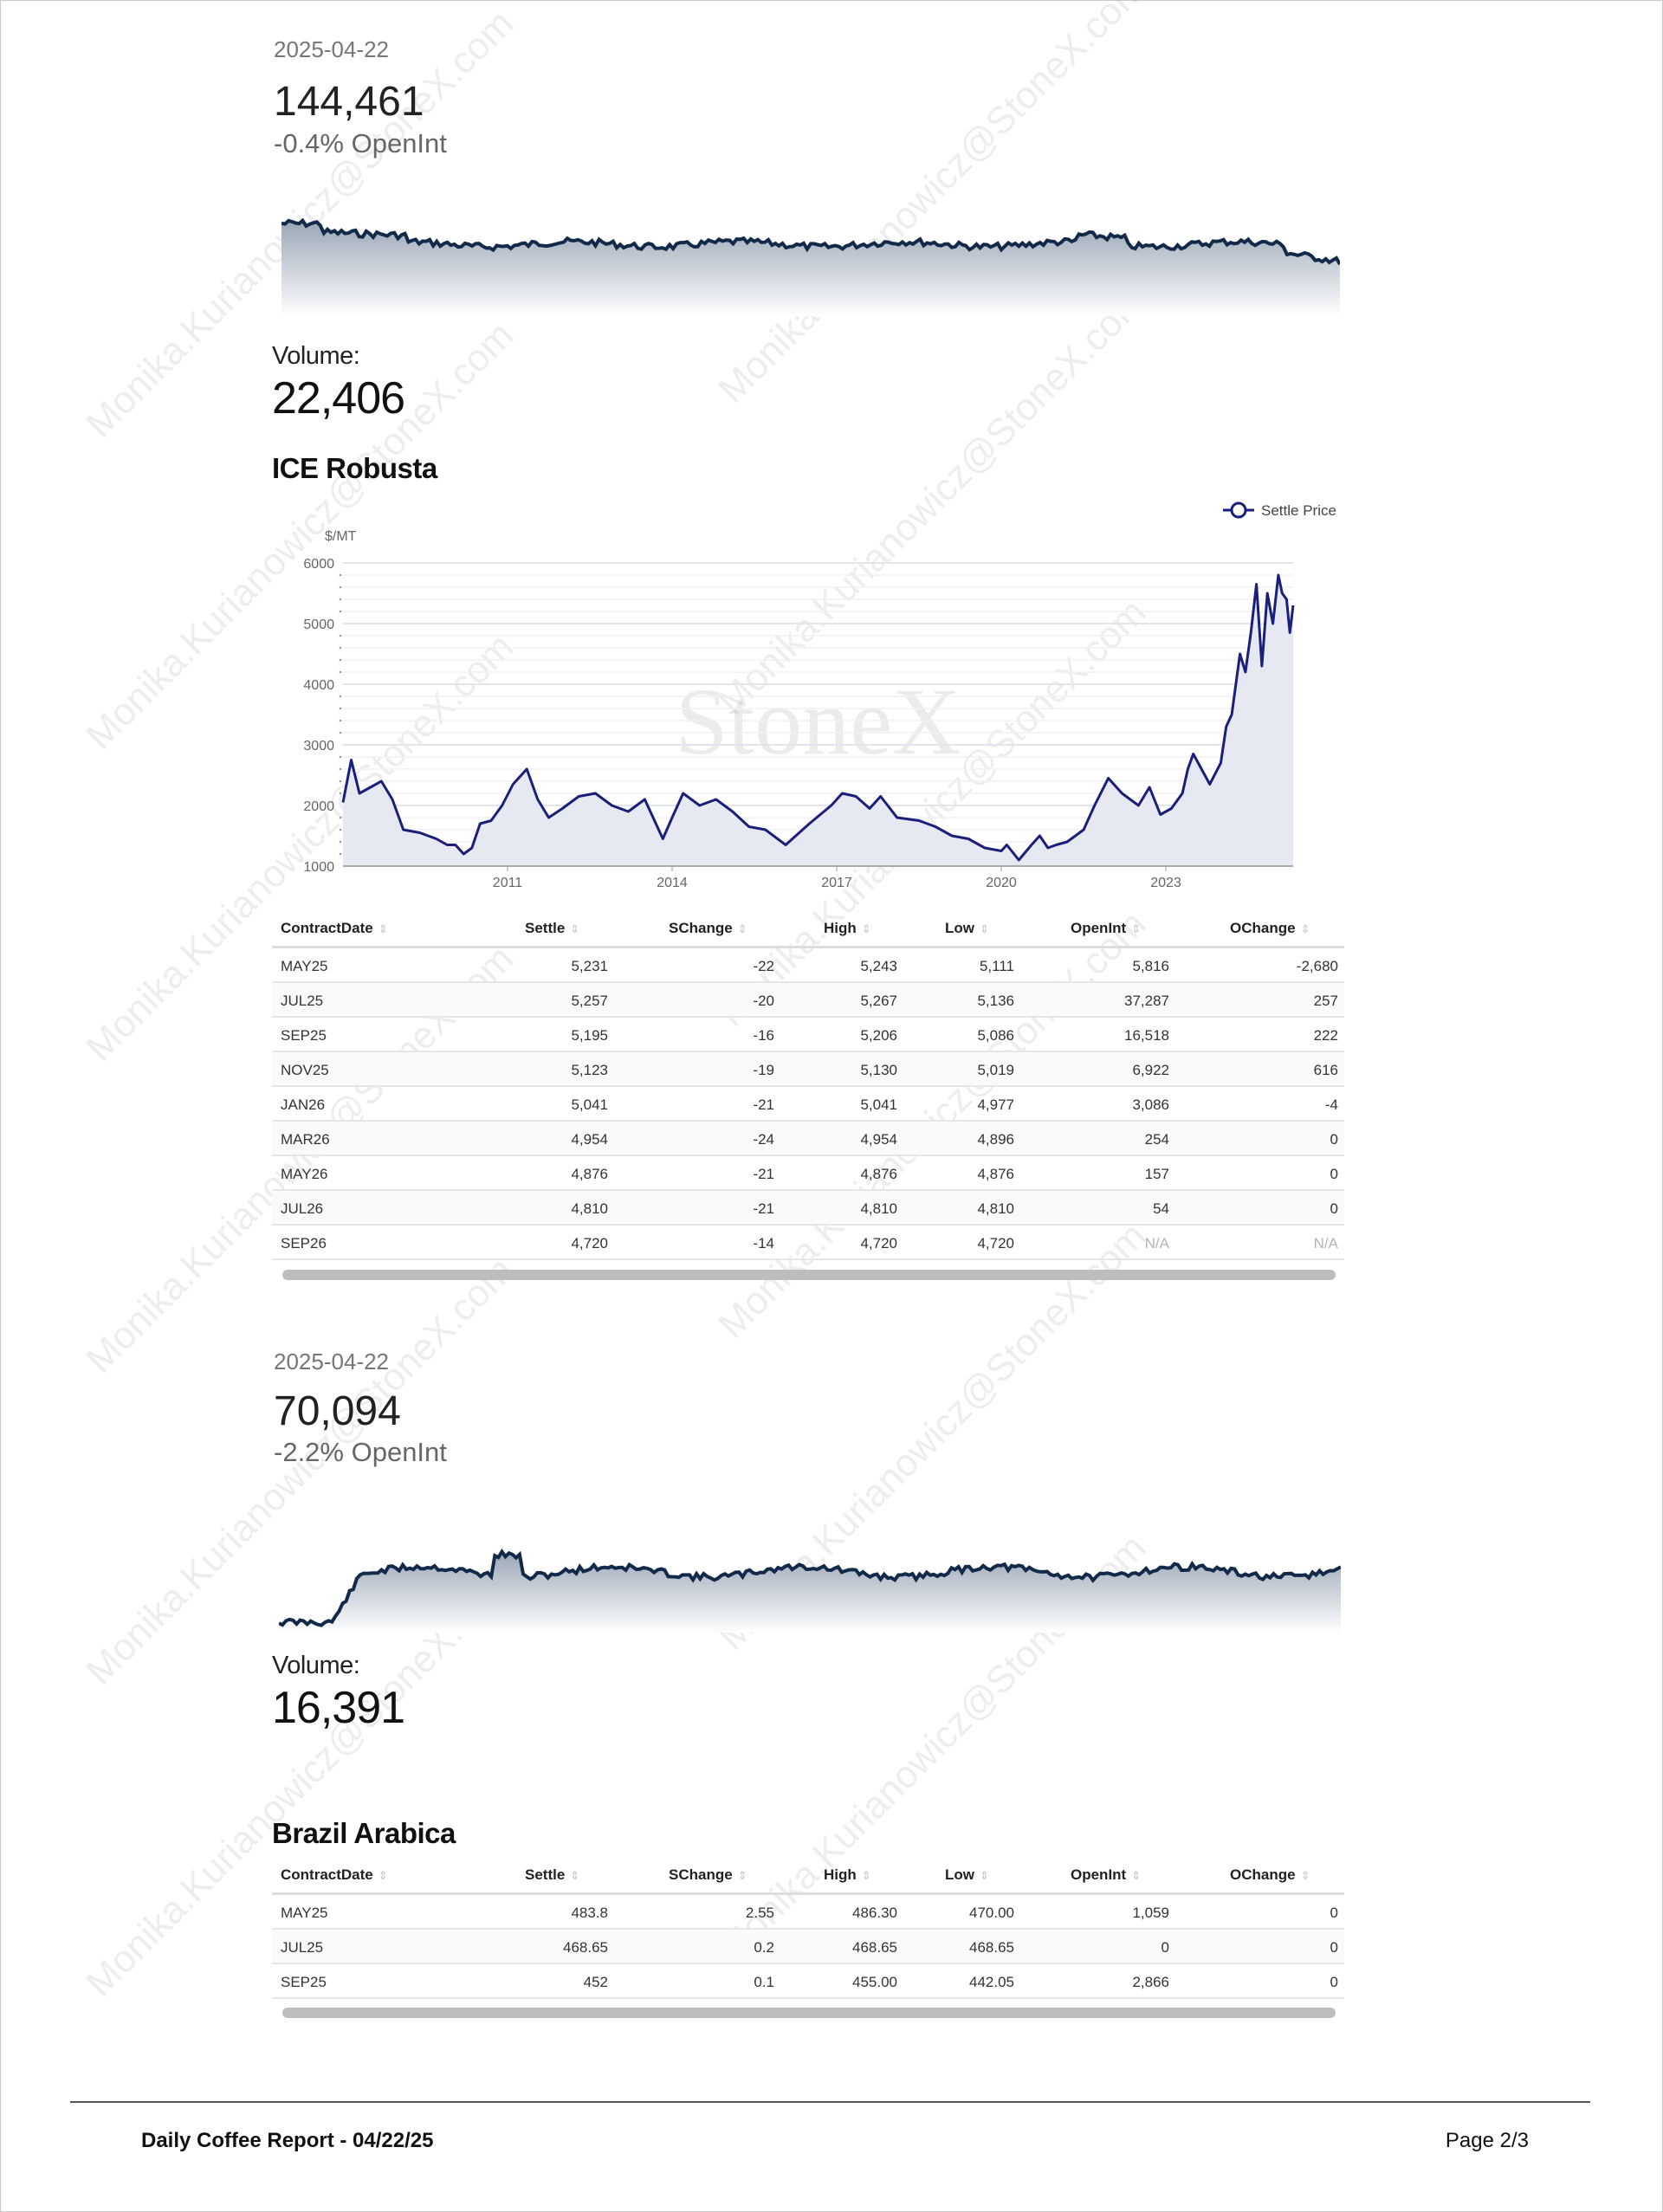 The width and height of the screenshot is (1663, 2212). I want to click on table-row: JUL25 5,257 -20 5,267 5,136 37,287 257, so click(808, 1000).